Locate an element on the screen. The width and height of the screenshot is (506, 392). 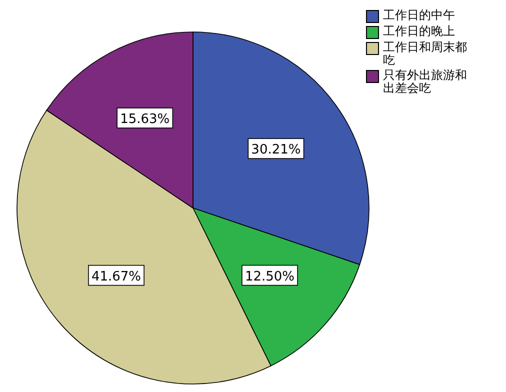
legend-label: 工作日的中午 is located at coordinates (419, 15).